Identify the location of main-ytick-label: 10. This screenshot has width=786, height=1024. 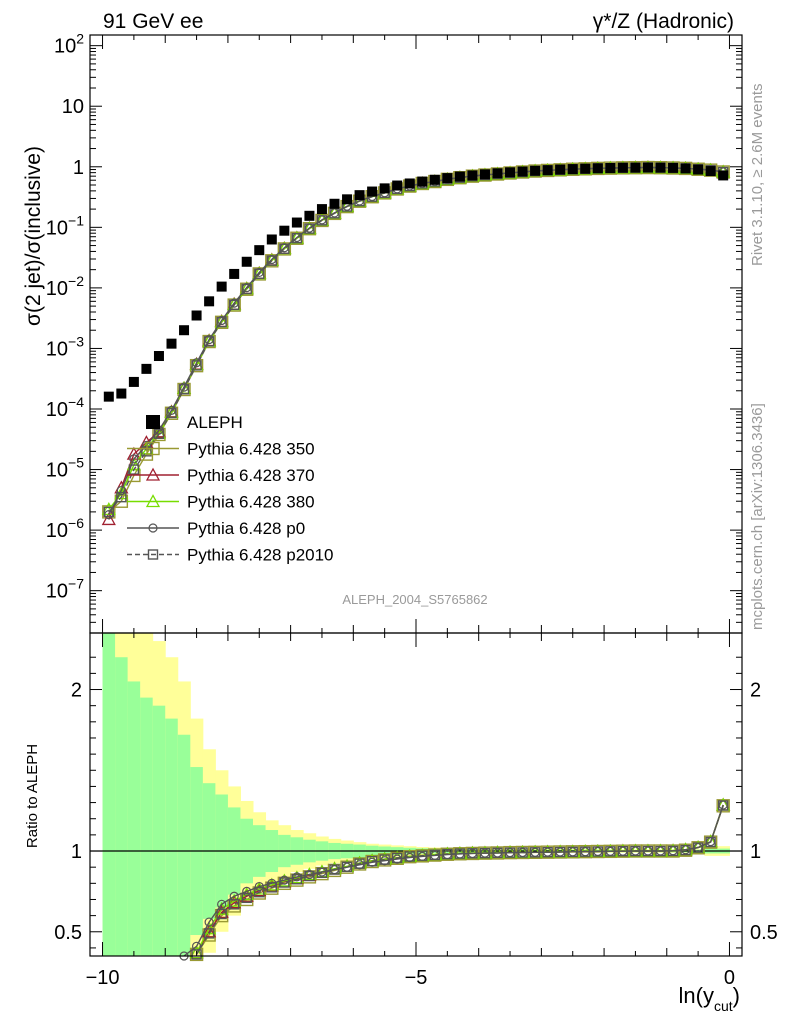
(73, 107).